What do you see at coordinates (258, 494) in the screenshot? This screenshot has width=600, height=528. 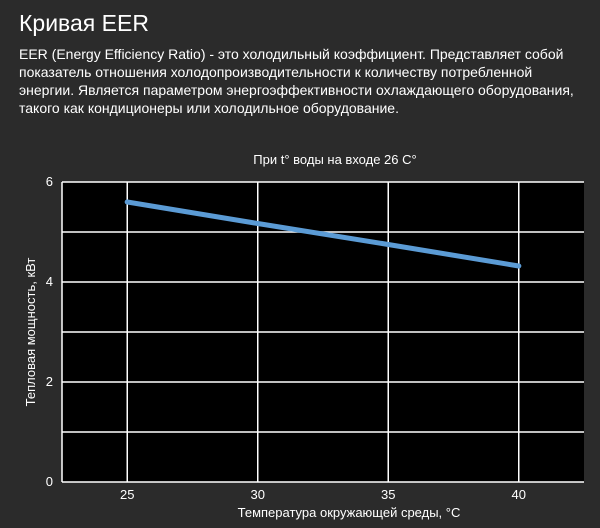 I see `x-tick-label-30: 30` at bounding box center [258, 494].